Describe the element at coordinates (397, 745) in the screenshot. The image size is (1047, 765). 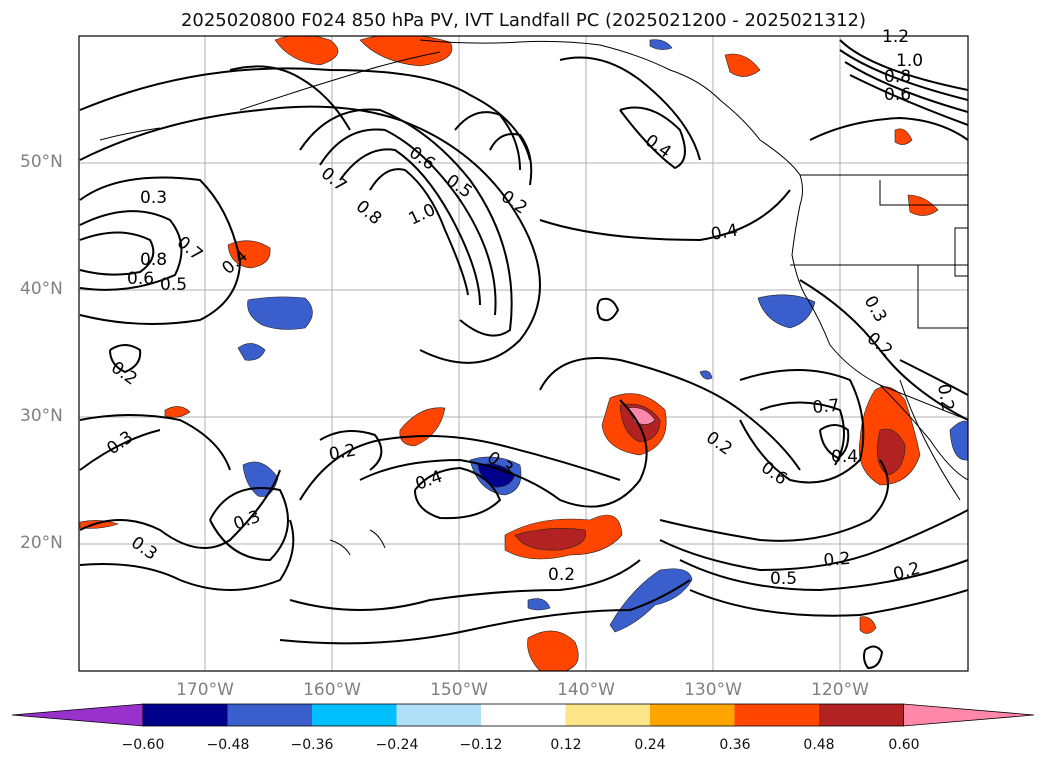
I see `colorbar-tick: −0.24` at that location.